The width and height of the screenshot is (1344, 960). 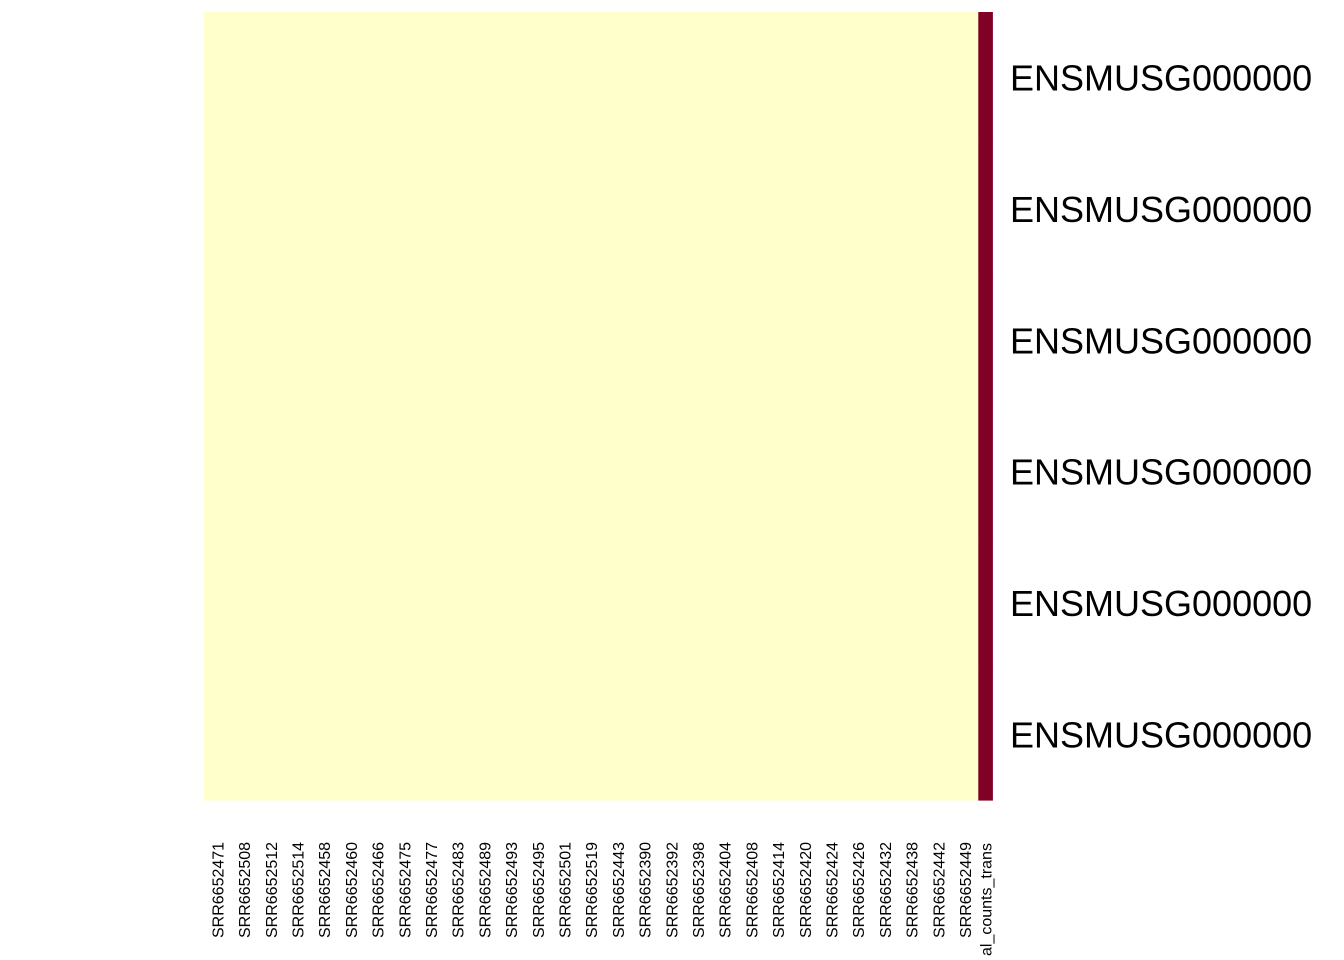 I want to click on column-label: SRR6652495, so click(x=539, y=890).